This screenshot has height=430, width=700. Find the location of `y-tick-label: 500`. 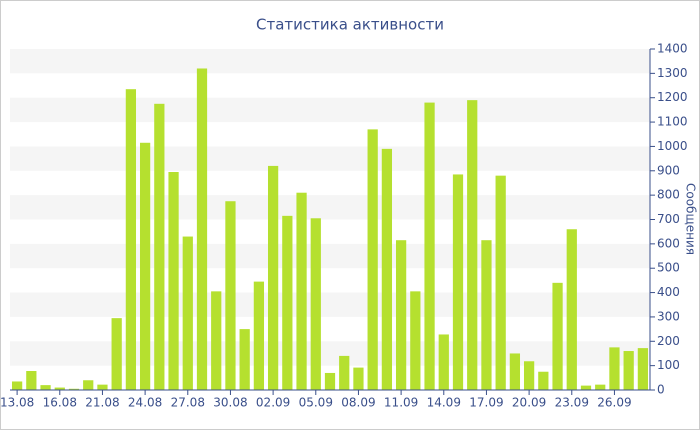

y-tick-label: 500 is located at coordinates (668, 268).